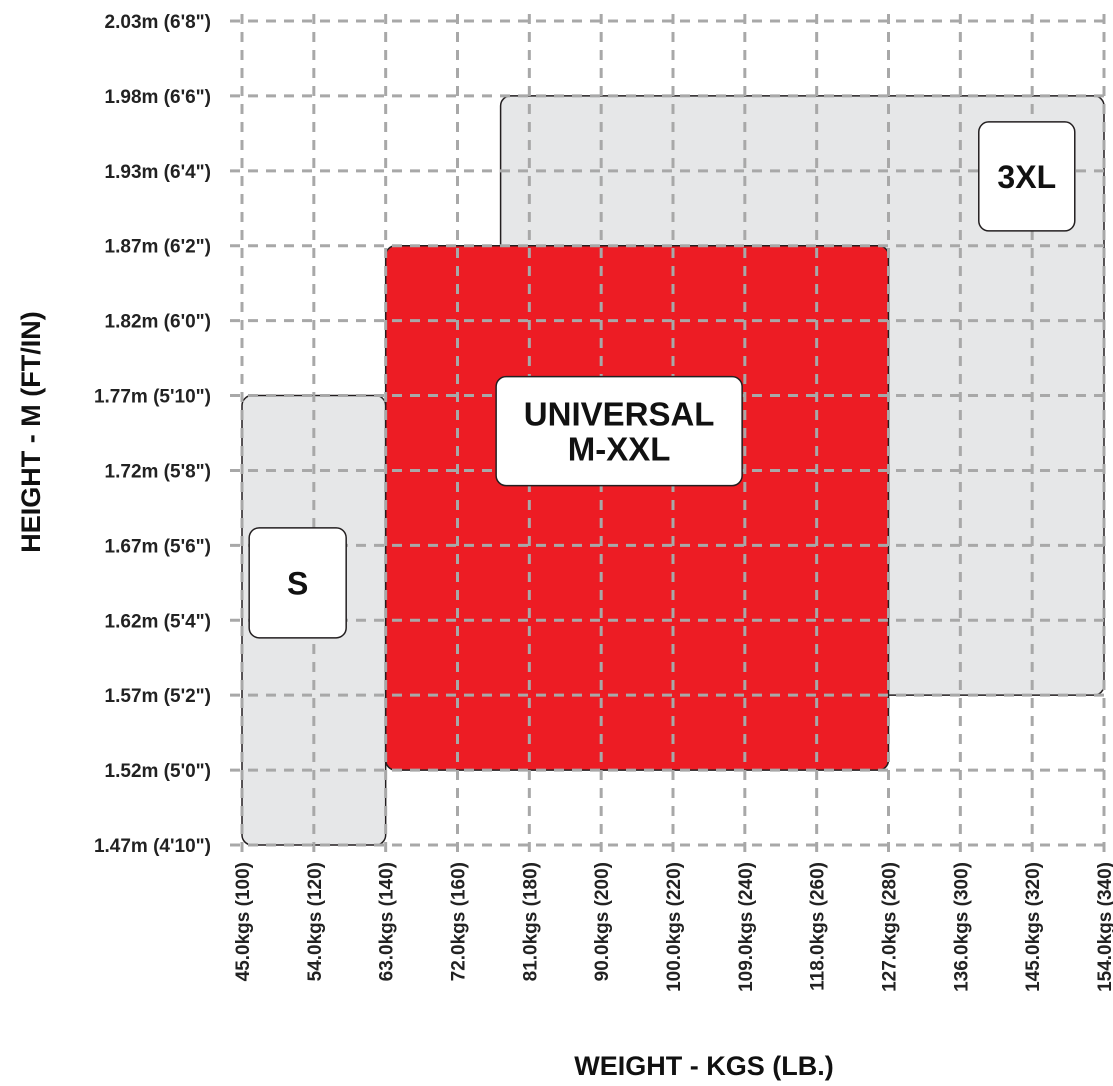 Image resolution: width=1113 pixels, height=1086 pixels. Describe the element at coordinates (158, 696) in the screenshot. I see `y-tick-label: 1.57m (5'2")` at that location.